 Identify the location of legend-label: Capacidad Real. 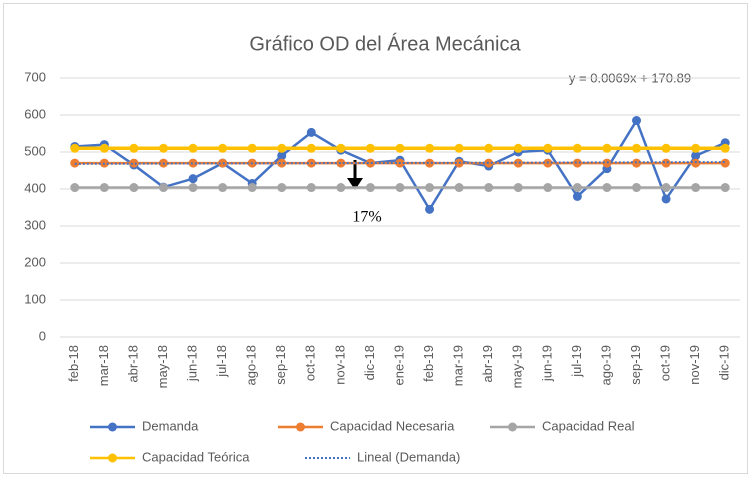
(588, 425).